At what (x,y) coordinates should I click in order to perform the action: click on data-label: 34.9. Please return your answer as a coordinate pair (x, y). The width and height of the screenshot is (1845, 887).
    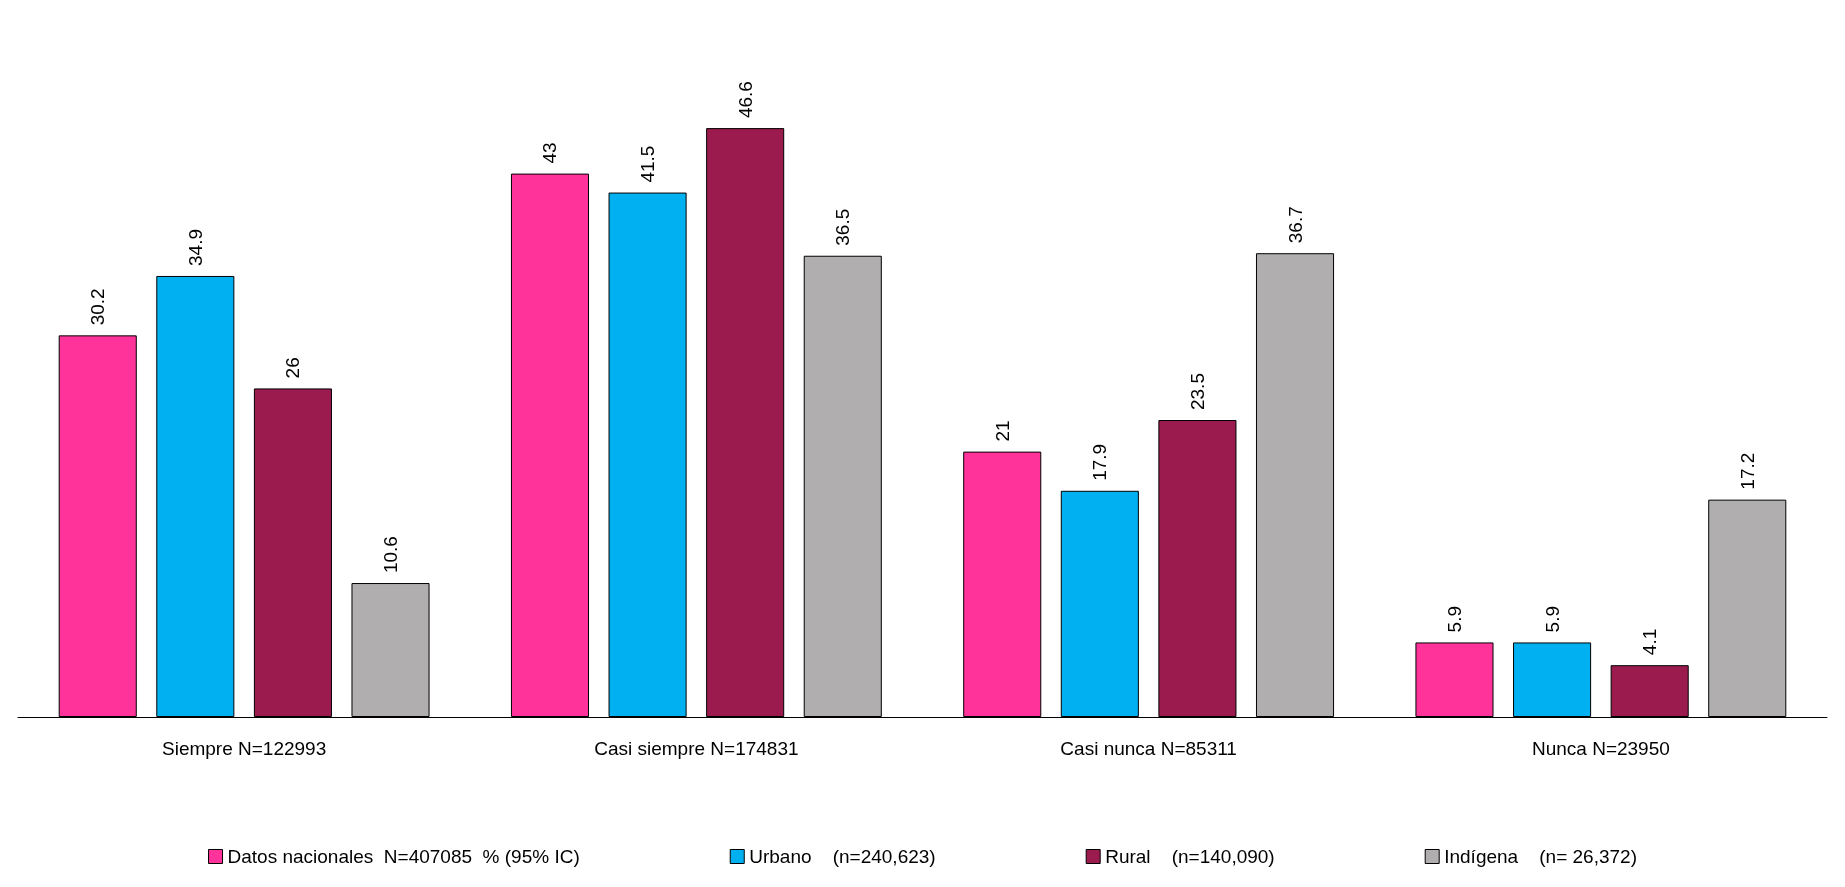
    Looking at the image, I should click on (195, 247).